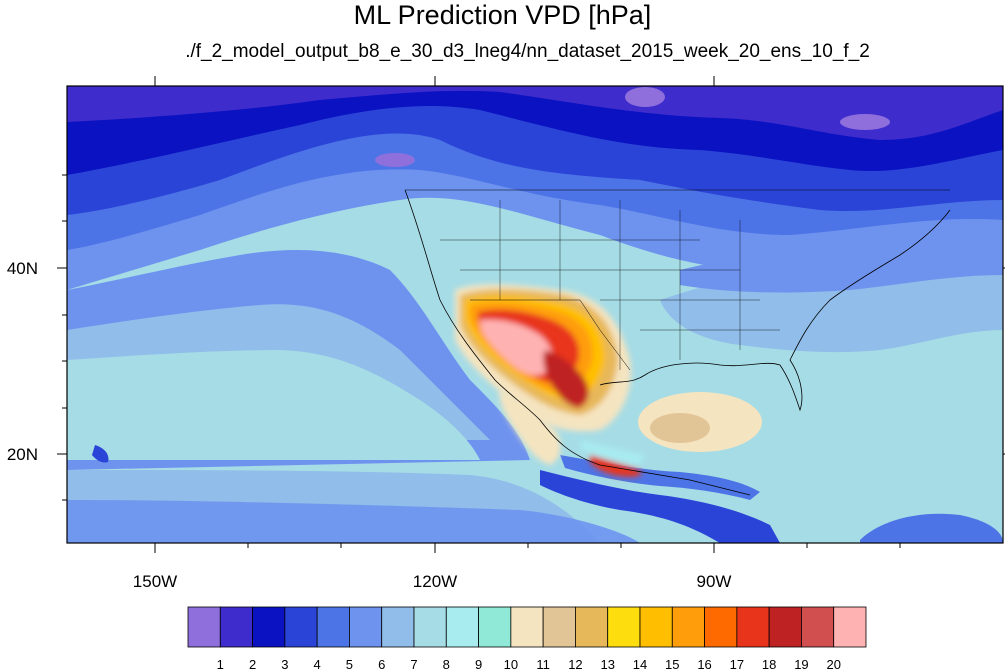  Describe the element at coordinates (543, 664) in the screenshot. I see `colorbar-label: 11` at that location.